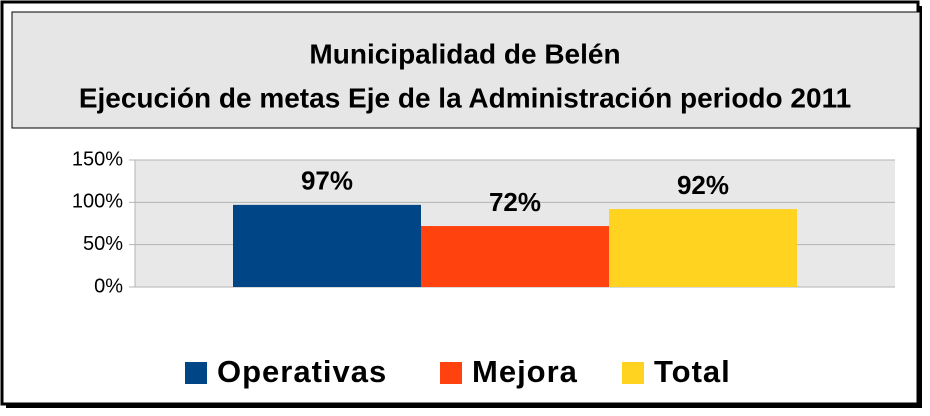 This screenshot has height=416, width=930. Describe the element at coordinates (515, 202) in the screenshot. I see `data-label: 72%` at that location.